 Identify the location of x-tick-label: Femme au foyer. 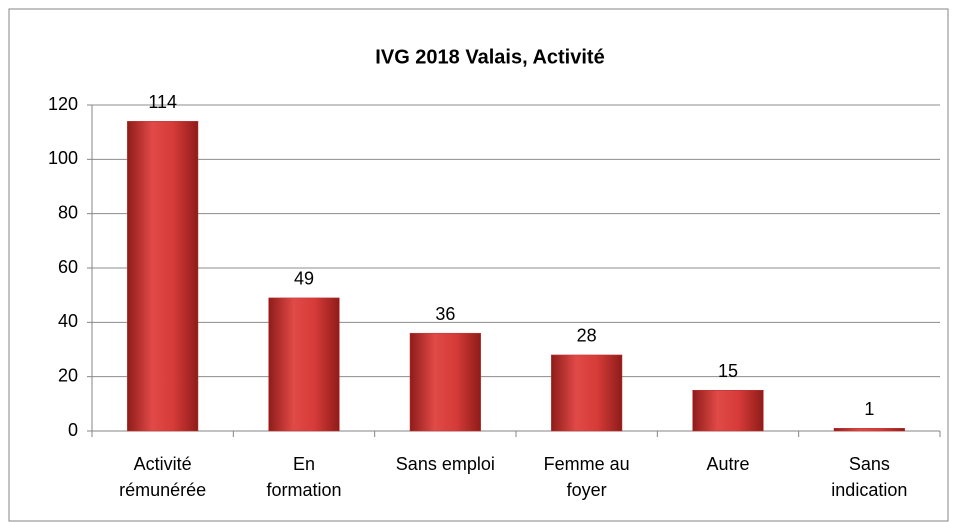
(587, 477).